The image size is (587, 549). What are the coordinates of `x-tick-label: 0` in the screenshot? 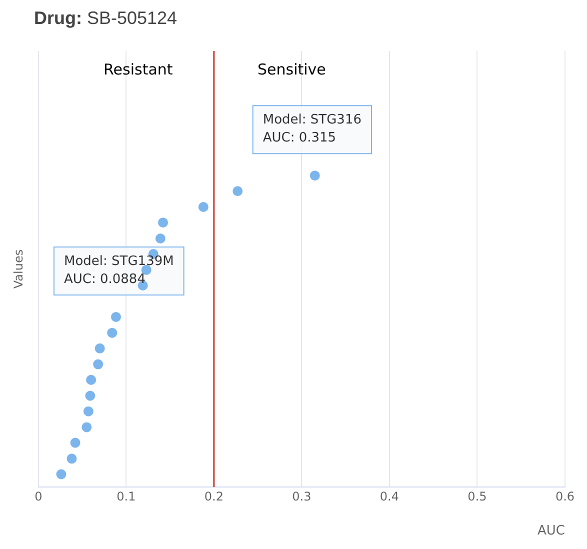 It's located at (38, 496).